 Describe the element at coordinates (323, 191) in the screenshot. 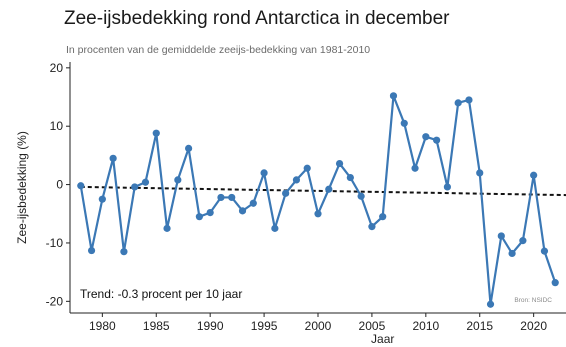

I see `trend-line` at that location.